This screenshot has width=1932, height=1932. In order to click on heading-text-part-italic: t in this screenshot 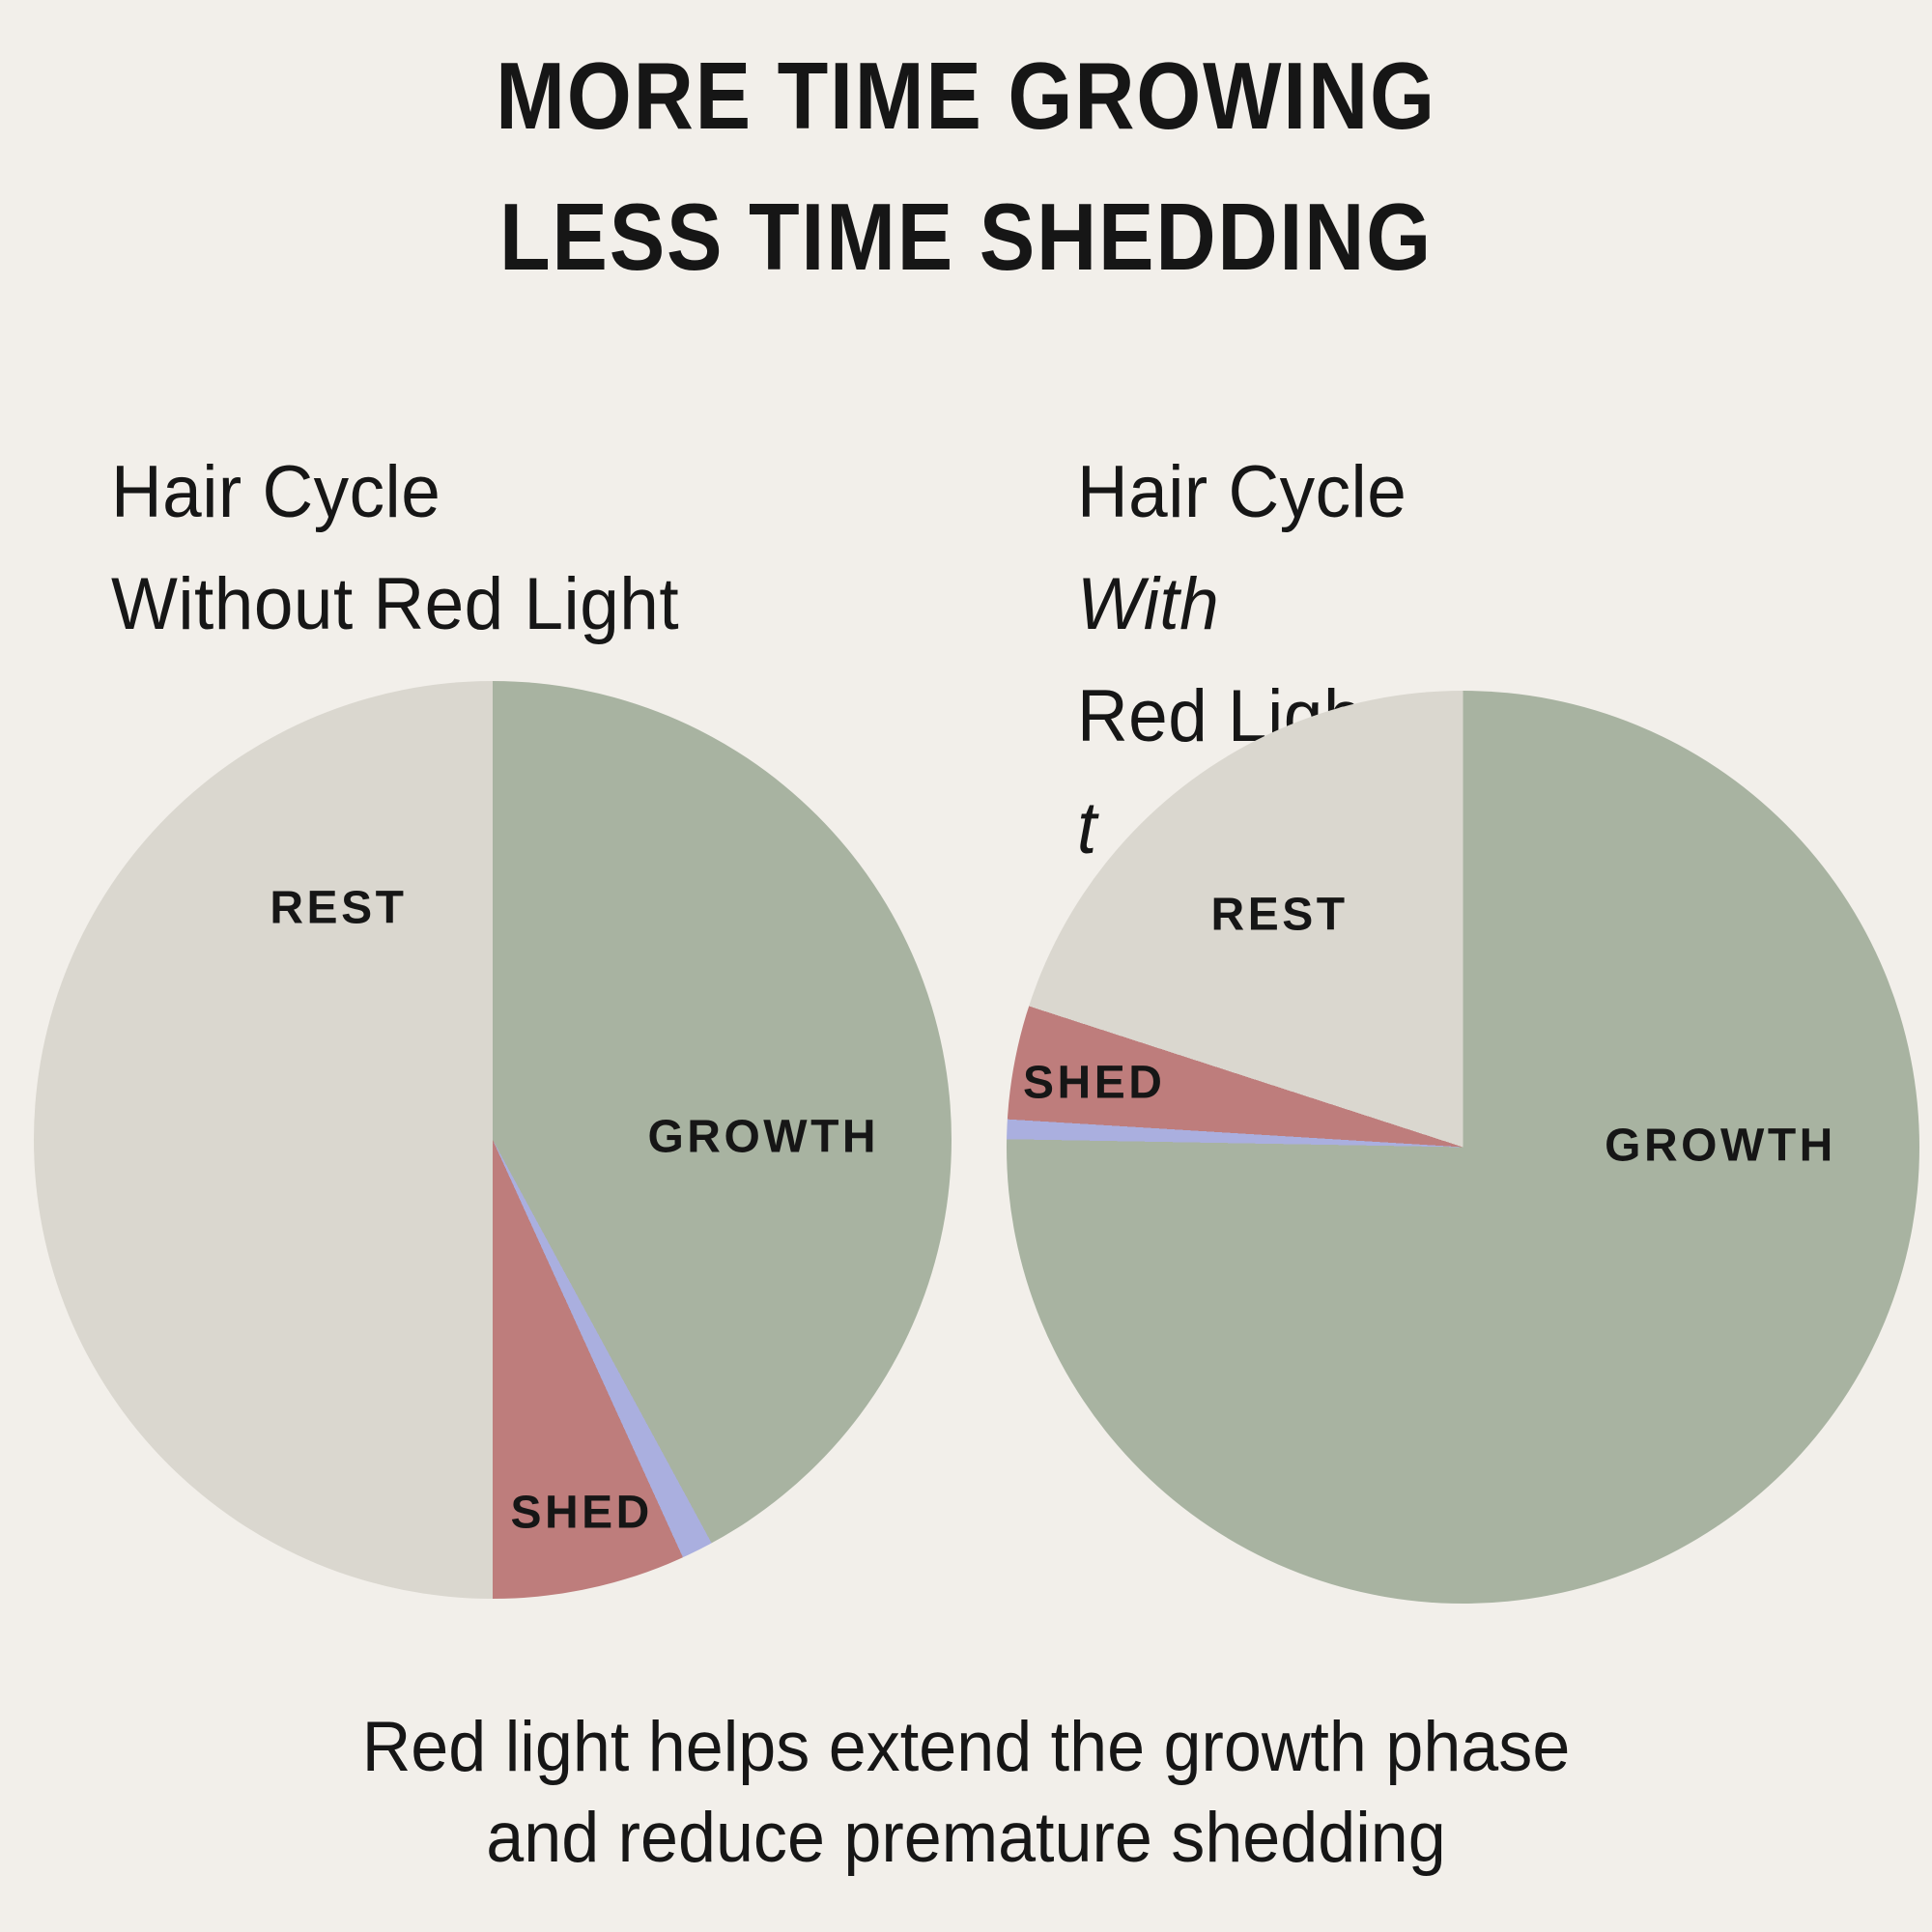, I will do `click(1087, 828)`.